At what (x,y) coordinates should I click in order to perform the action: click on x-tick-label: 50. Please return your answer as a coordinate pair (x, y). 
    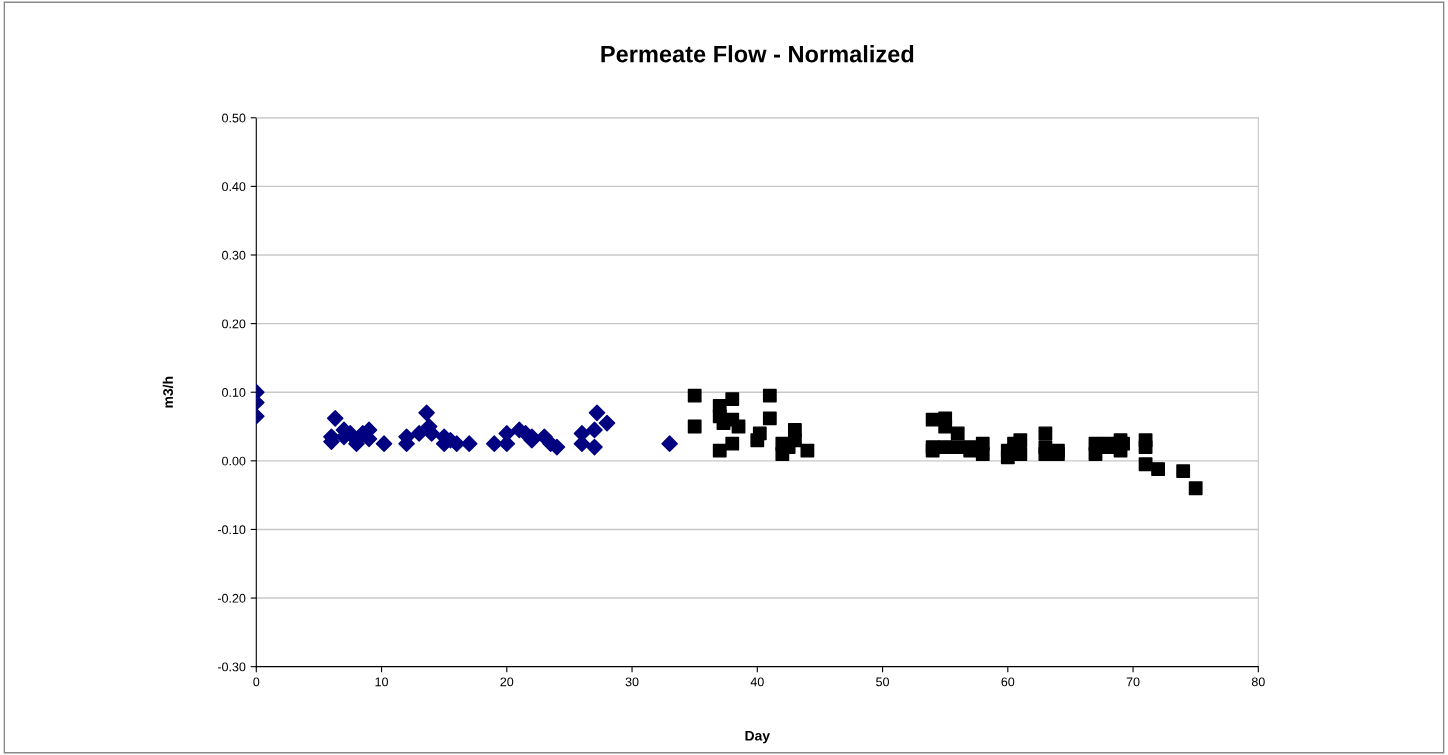
    Looking at the image, I should click on (883, 682).